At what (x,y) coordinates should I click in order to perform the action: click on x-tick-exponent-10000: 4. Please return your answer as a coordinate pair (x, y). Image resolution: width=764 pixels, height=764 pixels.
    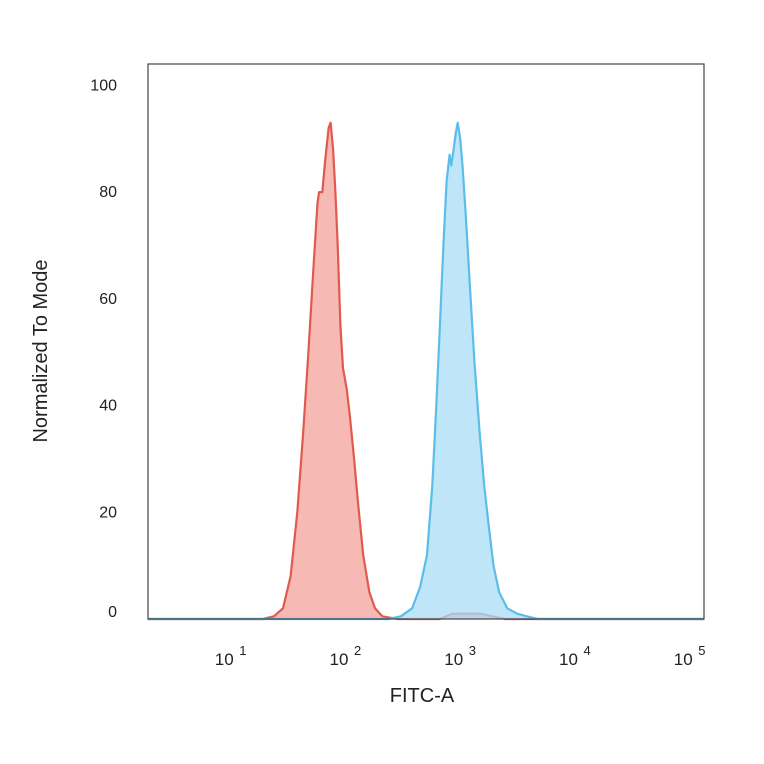
    Looking at the image, I should click on (587, 650).